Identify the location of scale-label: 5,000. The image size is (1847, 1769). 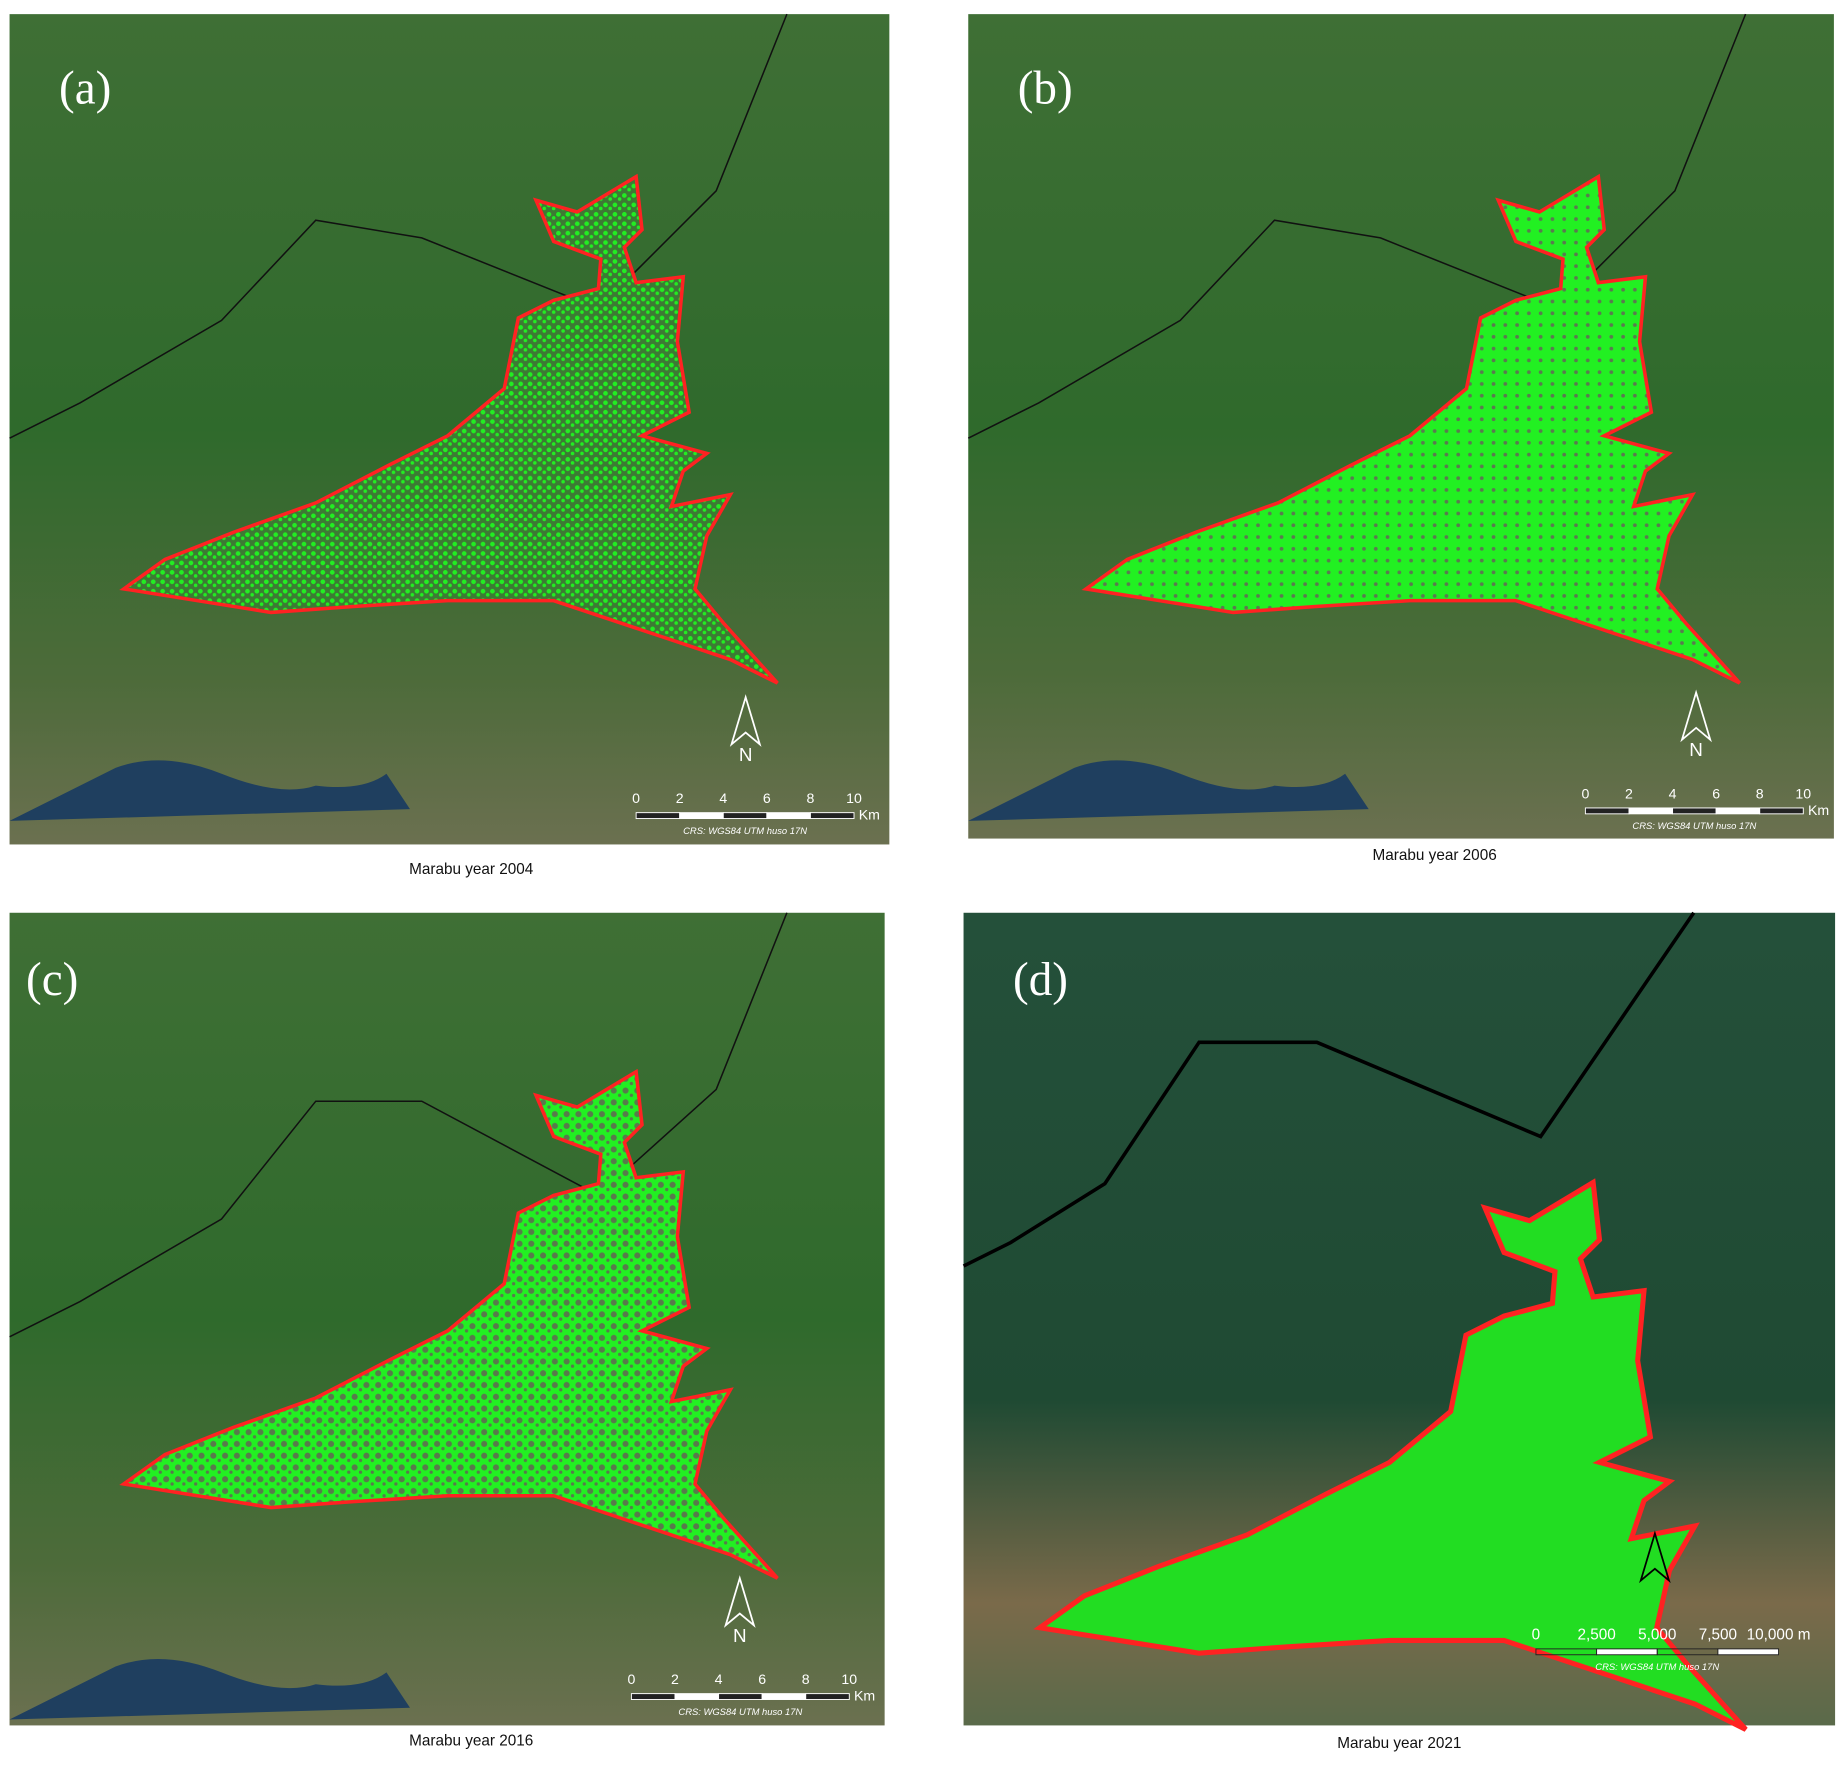
(1657, 1634).